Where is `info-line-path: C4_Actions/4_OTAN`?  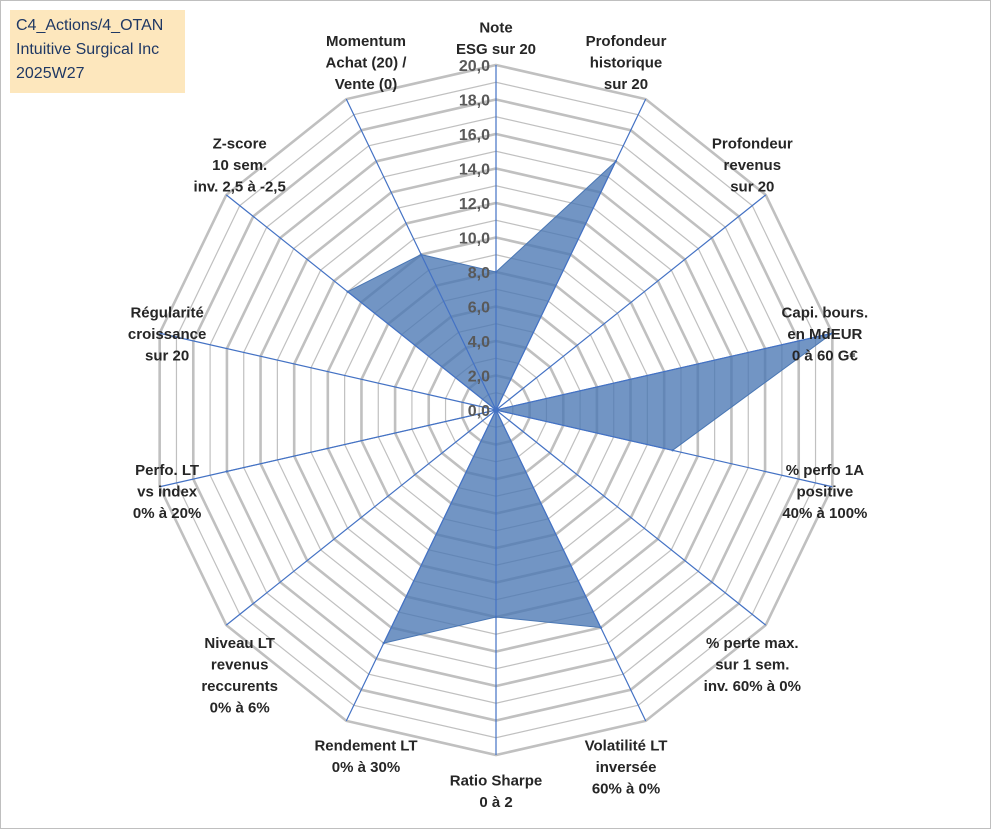 info-line-path: C4_Actions/4_OTAN is located at coordinates (90, 25).